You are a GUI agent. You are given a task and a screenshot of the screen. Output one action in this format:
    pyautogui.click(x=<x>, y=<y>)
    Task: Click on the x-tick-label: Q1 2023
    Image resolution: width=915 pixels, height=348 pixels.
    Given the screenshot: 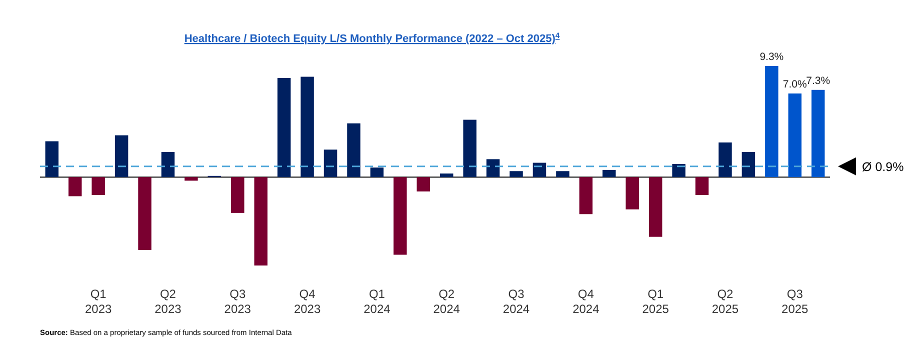 What is the action you would take?
    pyautogui.click(x=98, y=301)
    